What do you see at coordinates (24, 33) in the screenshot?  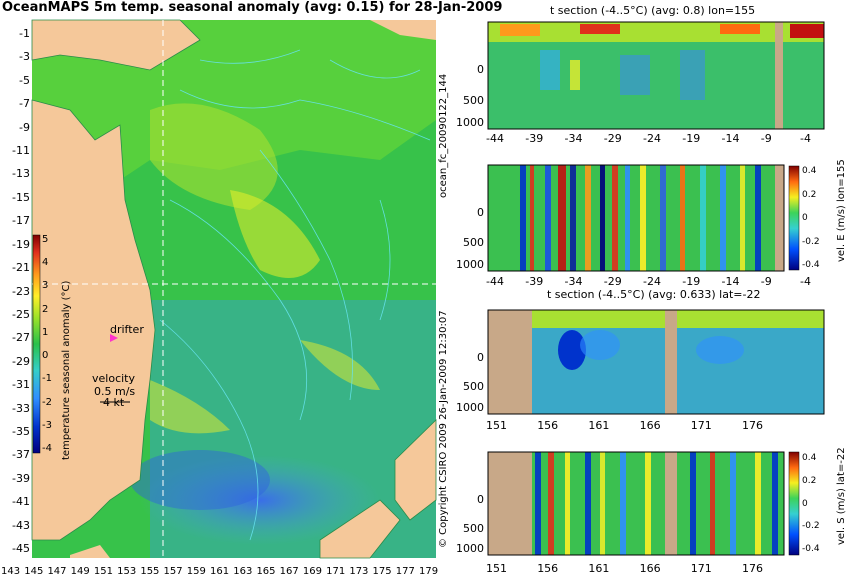 I see `map-y-tick: -1` at bounding box center [24, 33].